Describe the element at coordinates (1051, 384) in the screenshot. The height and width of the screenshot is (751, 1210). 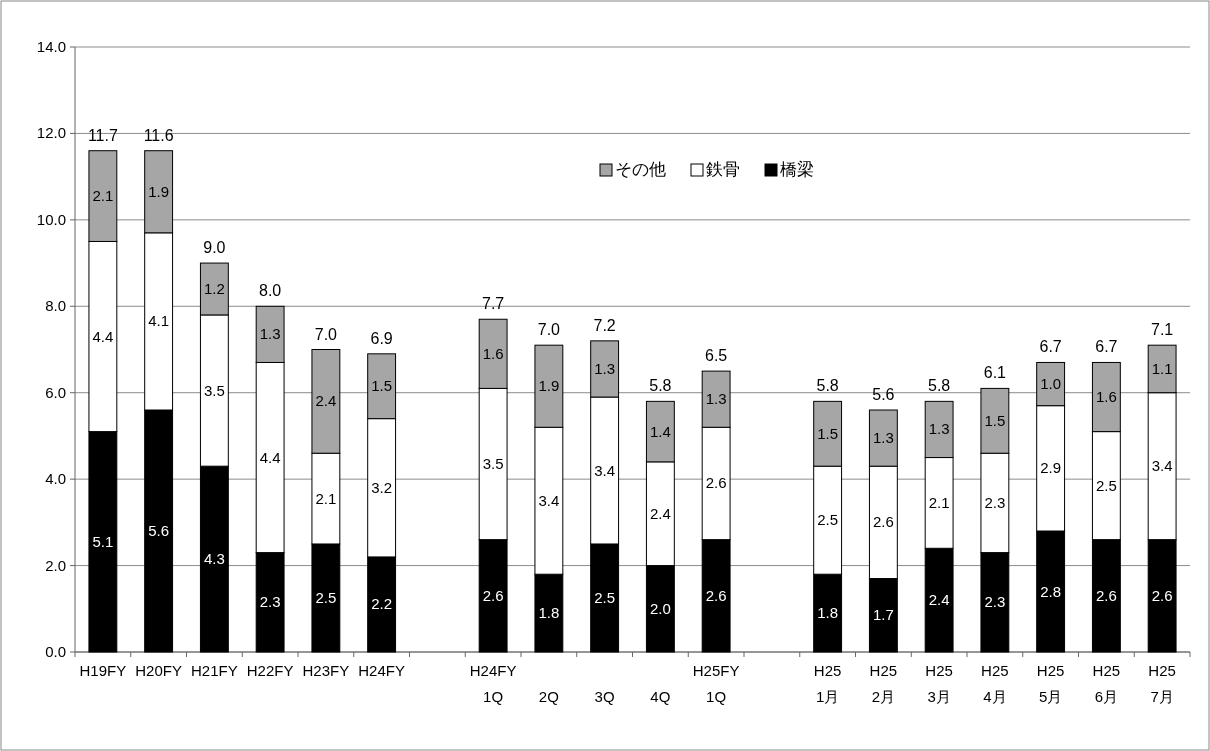
I see `data-label: 1.0` at that location.